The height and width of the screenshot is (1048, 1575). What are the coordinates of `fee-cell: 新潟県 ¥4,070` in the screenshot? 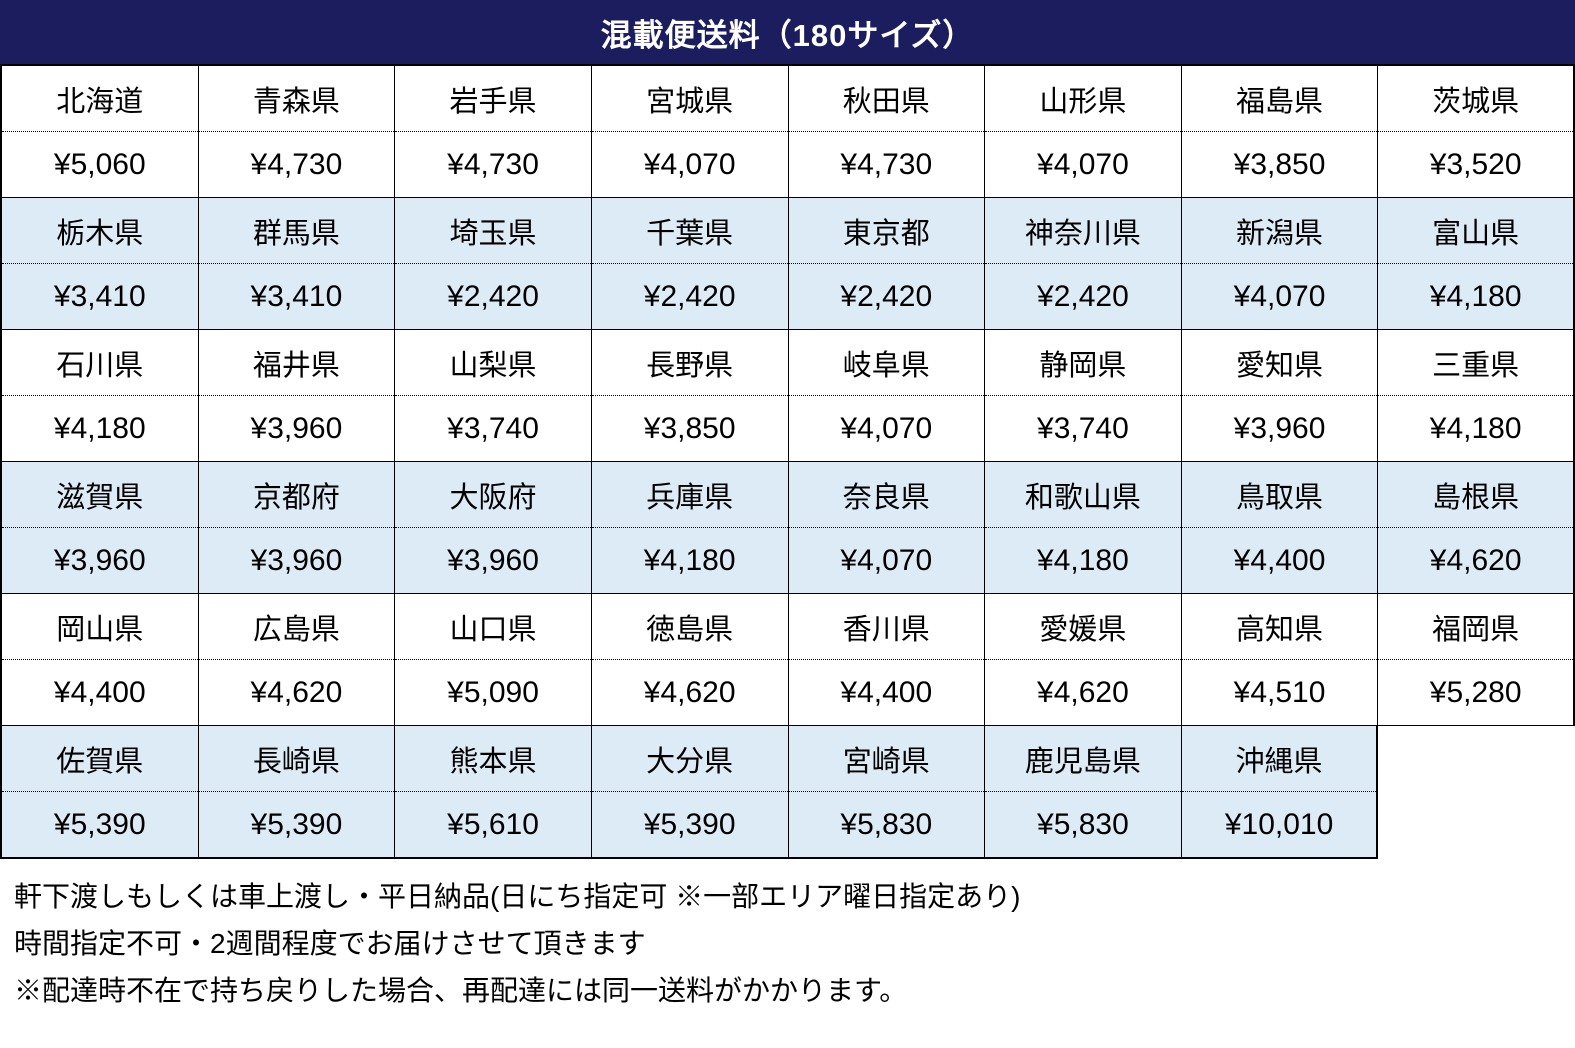 It's located at (1280, 264).